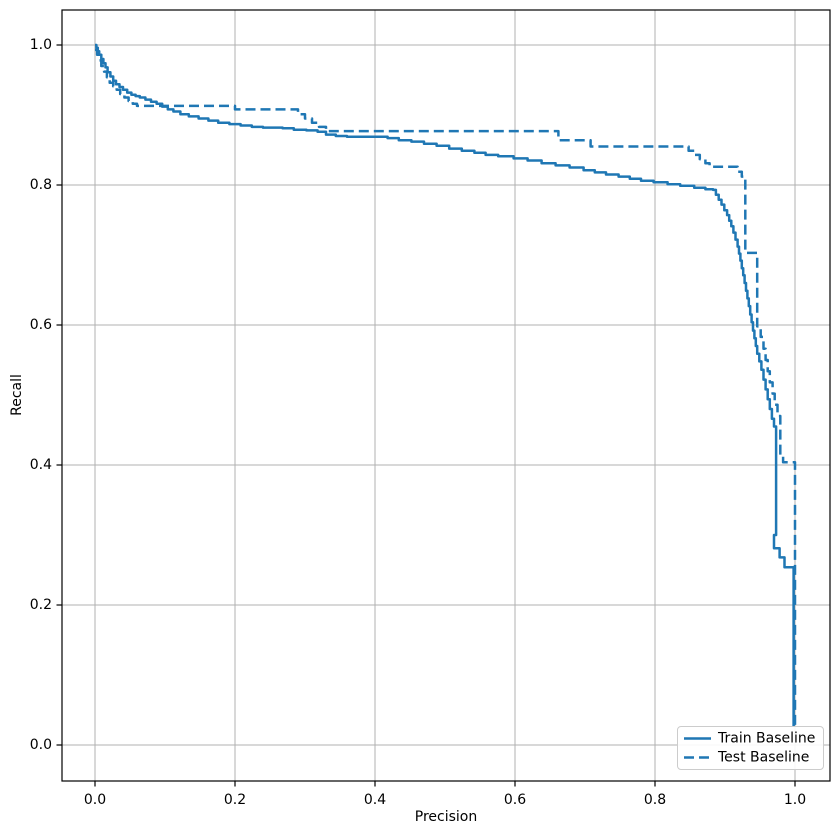 This screenshot has height=837, width=839. Describe the element at coordinates (41, 465) in the screenshot. I see `y-tick-label: 0.4` at that location.